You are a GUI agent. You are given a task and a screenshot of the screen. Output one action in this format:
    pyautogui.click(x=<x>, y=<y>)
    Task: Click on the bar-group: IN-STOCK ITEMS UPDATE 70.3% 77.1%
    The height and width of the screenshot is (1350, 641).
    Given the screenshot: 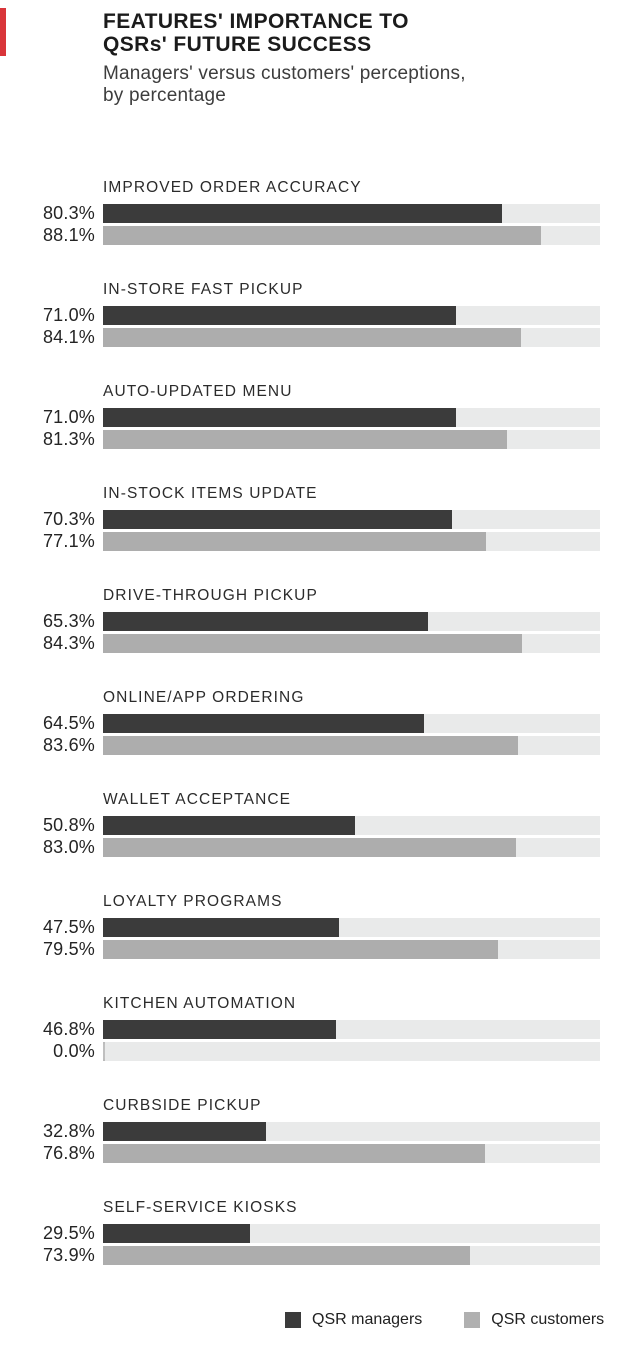 What is the action you would take?
    pyautogui.click(x=320, y=520)
    